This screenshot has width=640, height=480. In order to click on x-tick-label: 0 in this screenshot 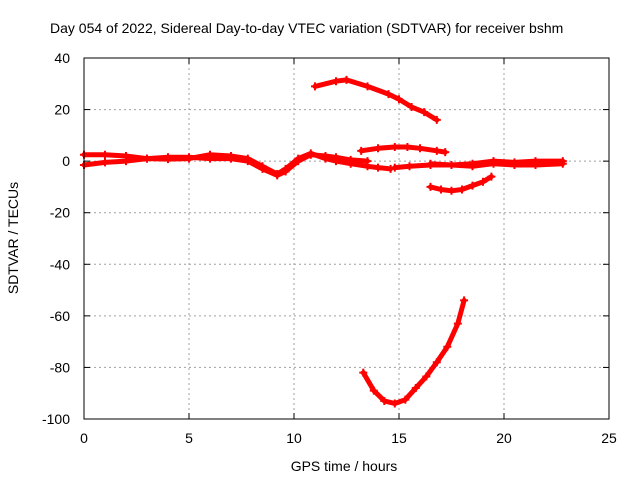, I will do `click(84, 438)`.